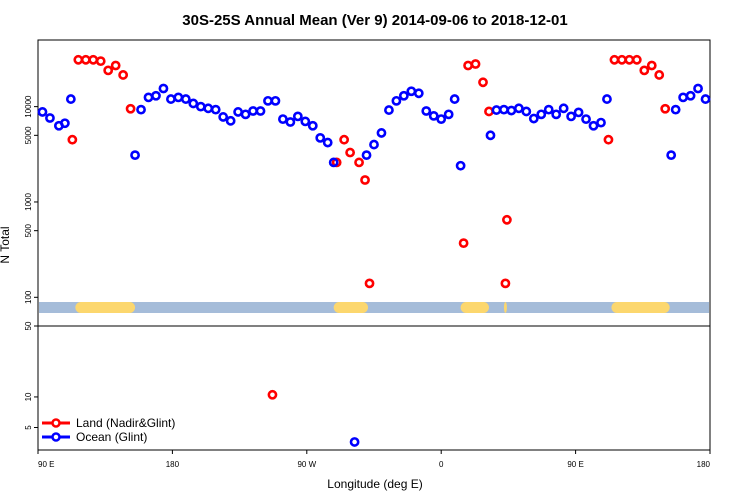 This screenshot has height=500, width=750. Describe the element at coordinates (306, 464) in the screenshot. I see `x-tick-label: 90 W` at that location.